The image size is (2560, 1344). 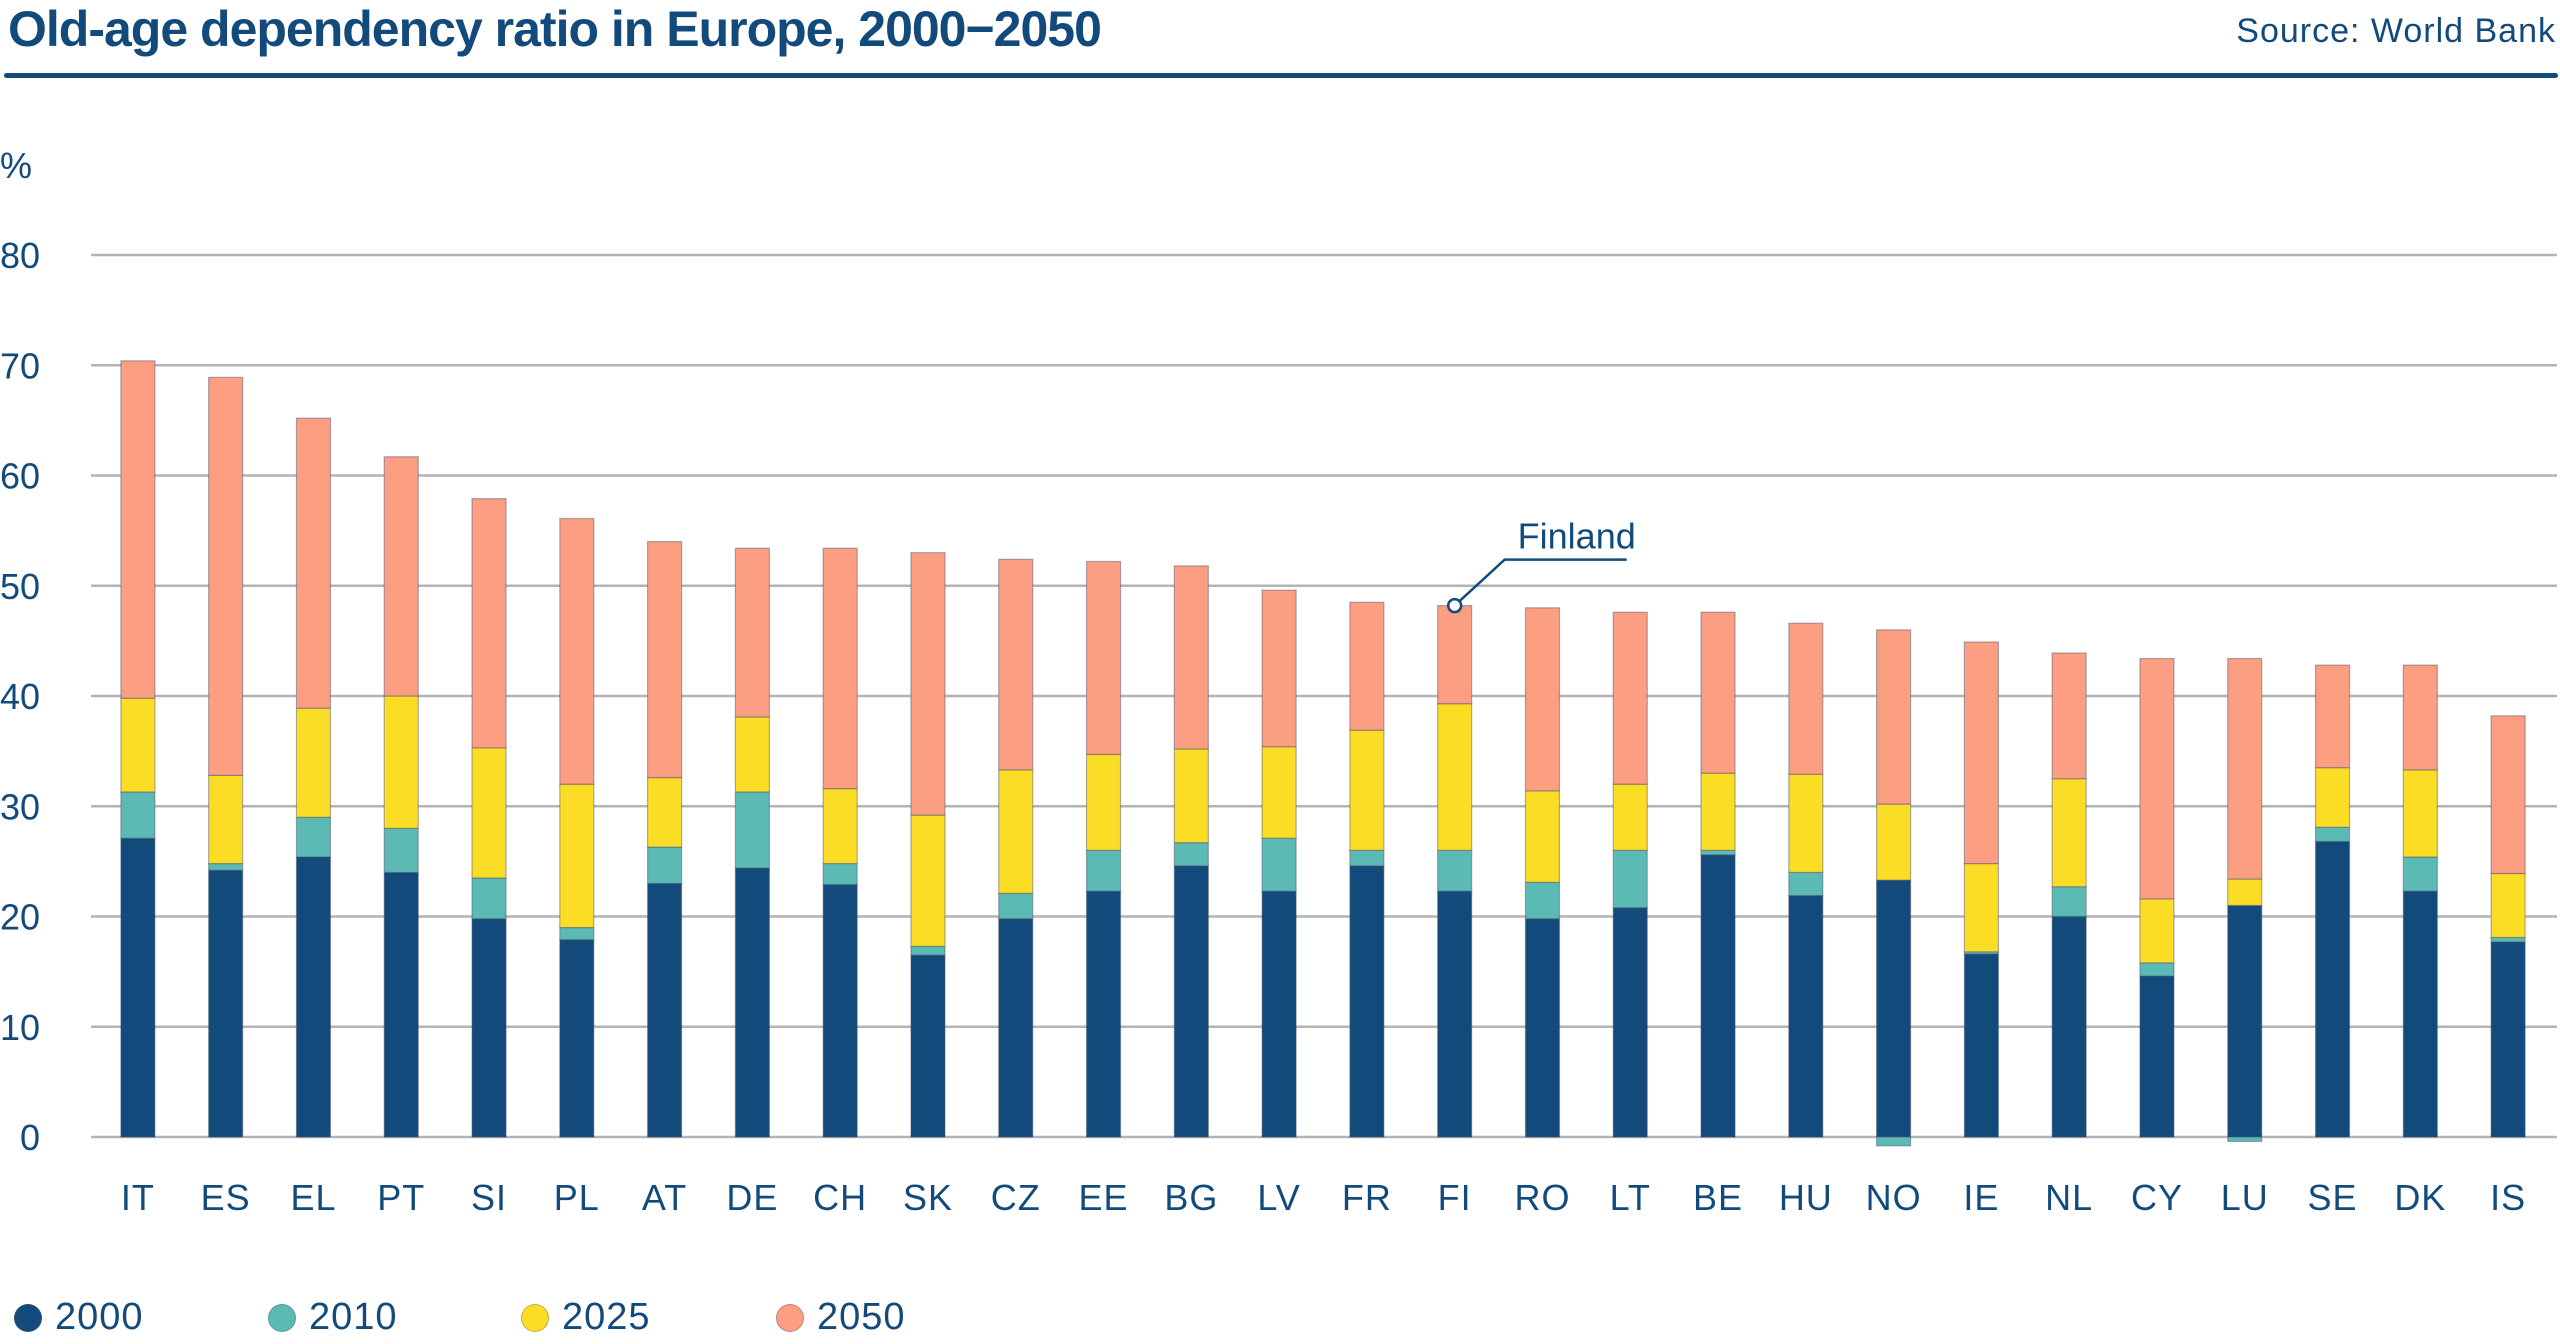 I want to click on x-tick-label: DE, so click(x=752, y=1197).